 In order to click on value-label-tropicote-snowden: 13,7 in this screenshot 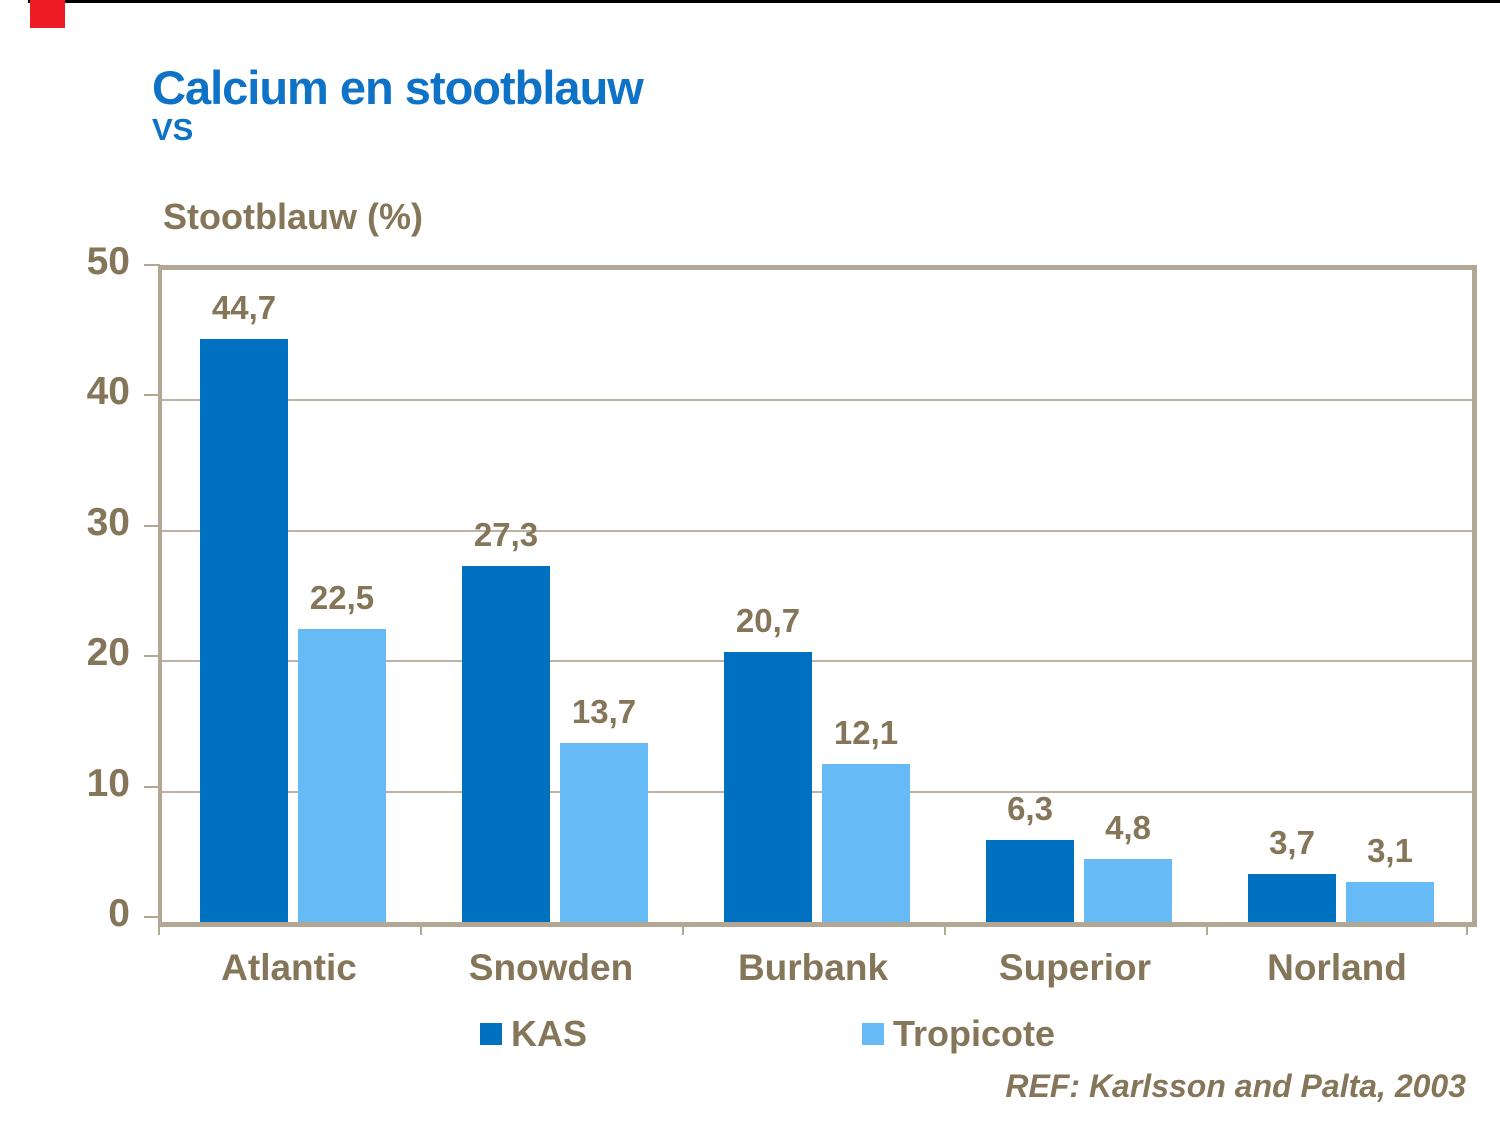, I will do `click(604, 712)`.